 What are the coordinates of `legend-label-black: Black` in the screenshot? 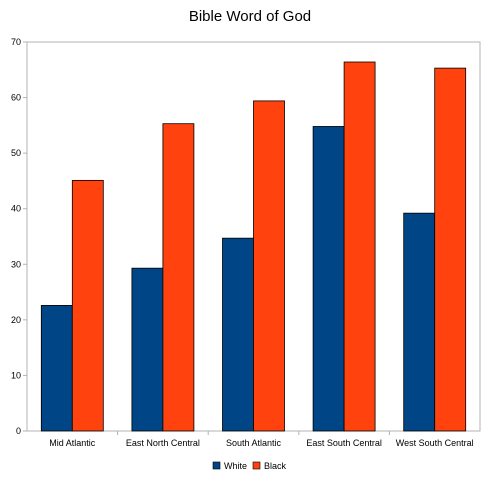 It's located at (275, 466).